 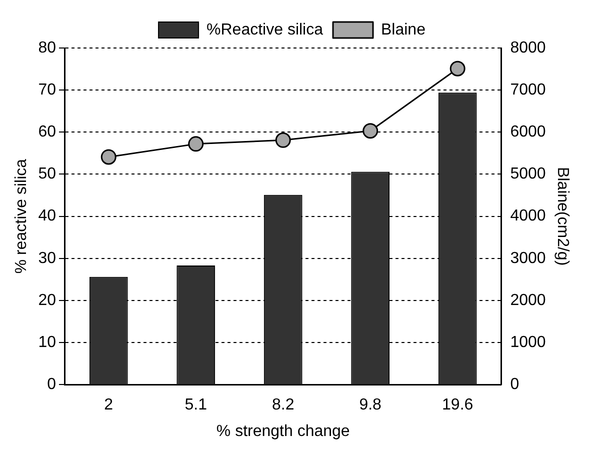 What do you see at coordinates (47, 342) in the screenshot?
I see `y-tick-label: 10` at bounding box center [47, 342].